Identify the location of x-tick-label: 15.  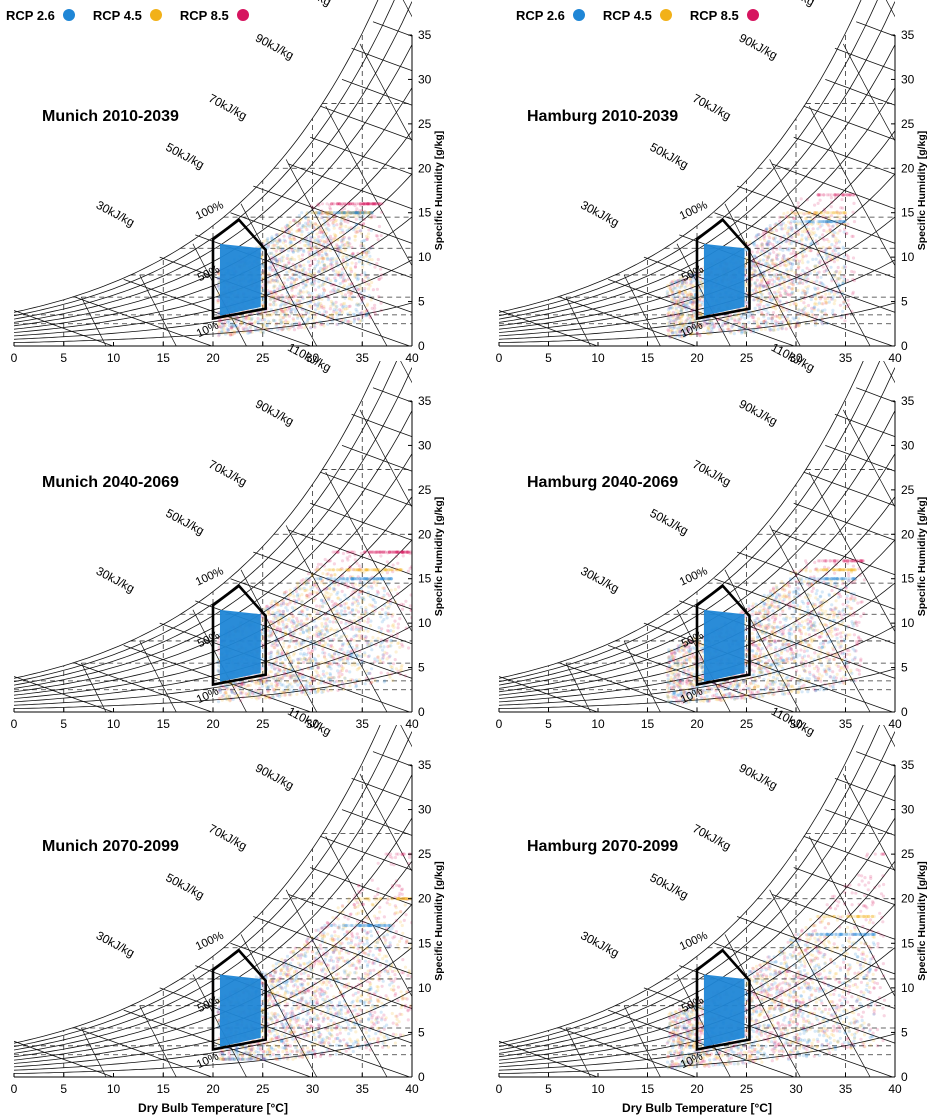
(648, 358).